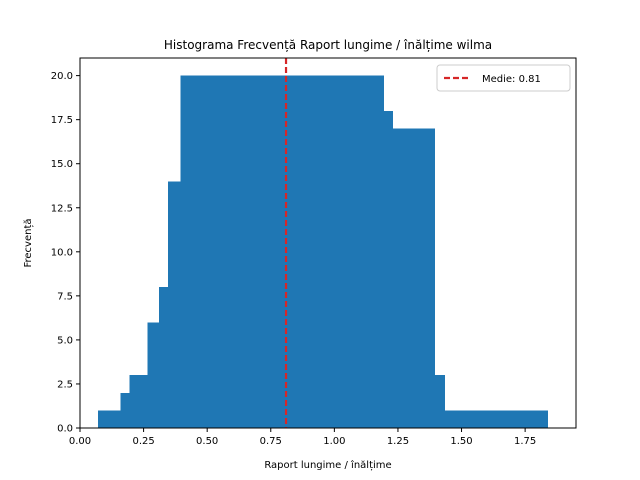  Describe the element at coordinates (461, 441) in the screenshot. I see `x-tick-label-6: 1.50` at that location.